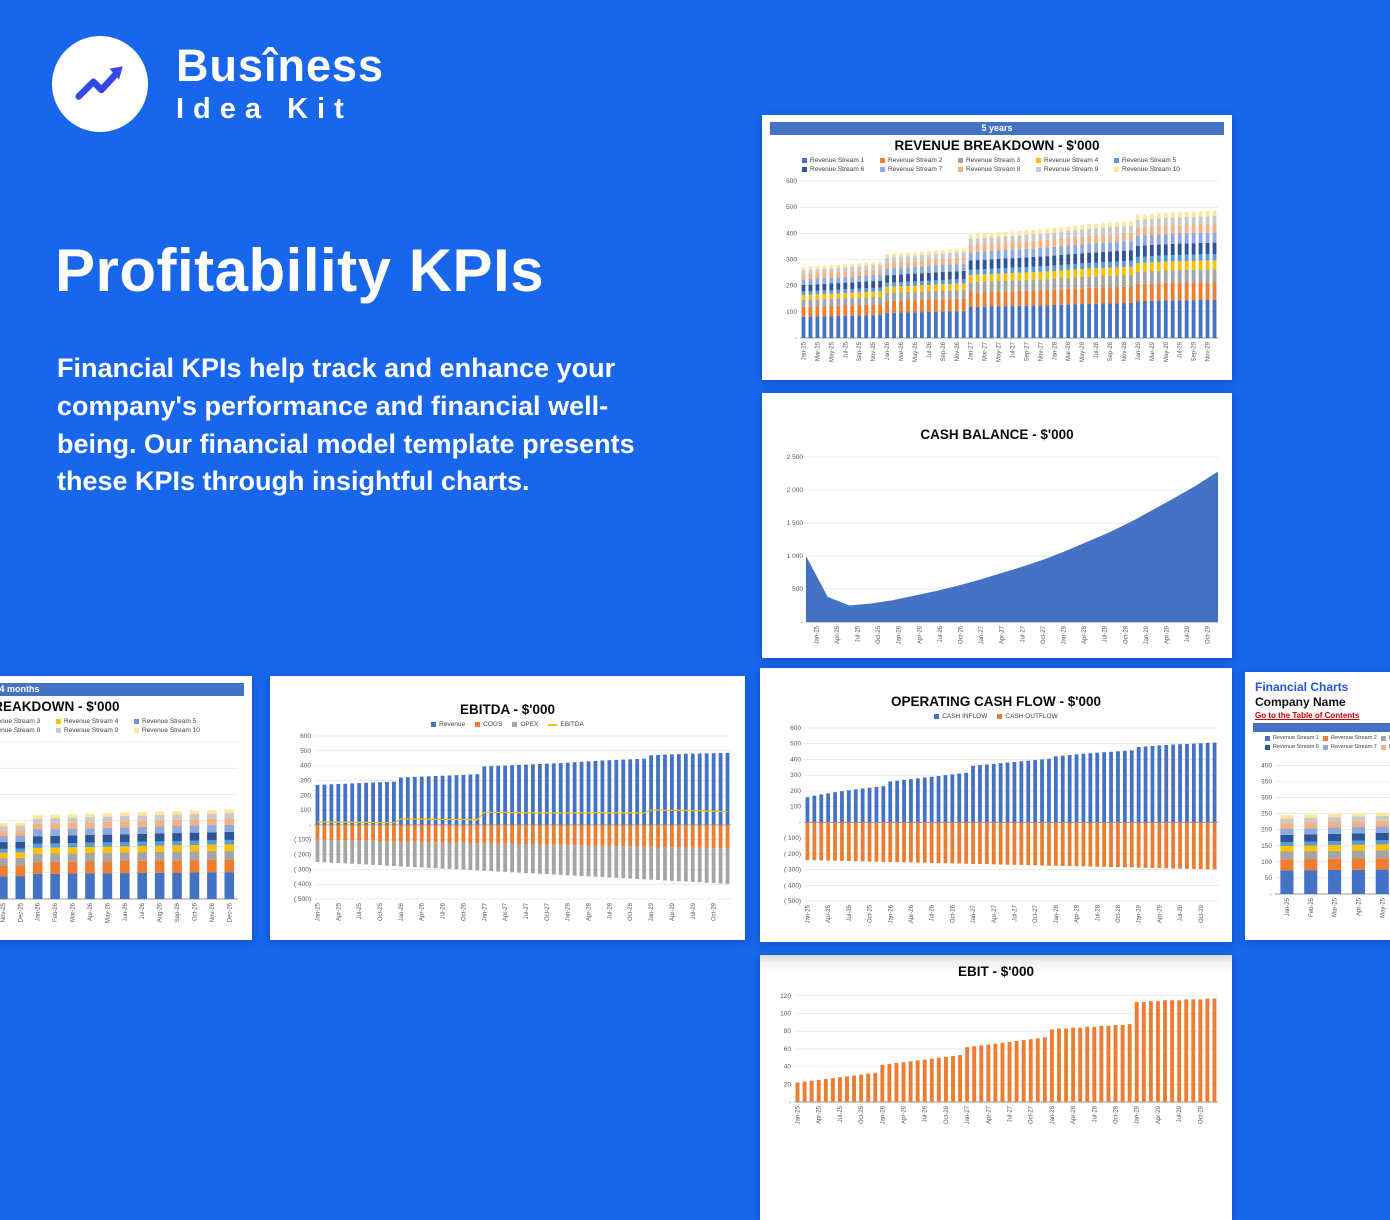 This screenshot has width=1390, height=1220. I want to click on svg-text: Jan-25, so click(808, 913).